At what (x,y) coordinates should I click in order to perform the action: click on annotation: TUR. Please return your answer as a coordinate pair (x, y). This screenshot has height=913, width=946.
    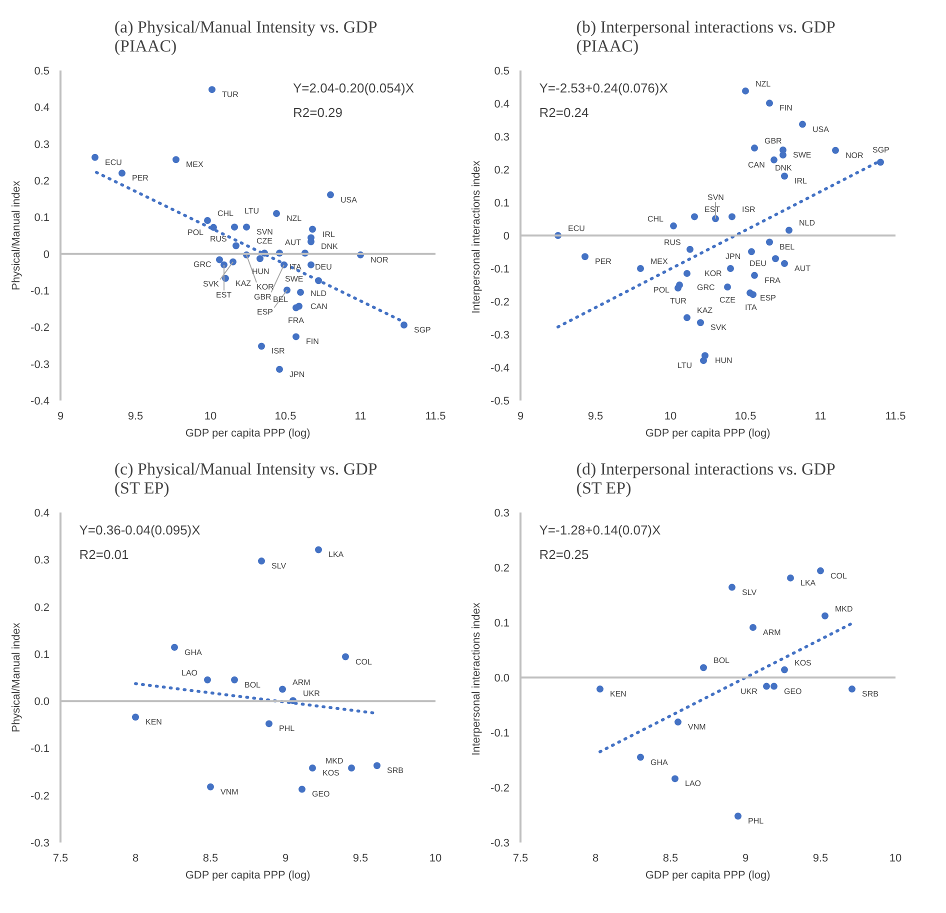
    Looking at the image, I should click on (678, 301).